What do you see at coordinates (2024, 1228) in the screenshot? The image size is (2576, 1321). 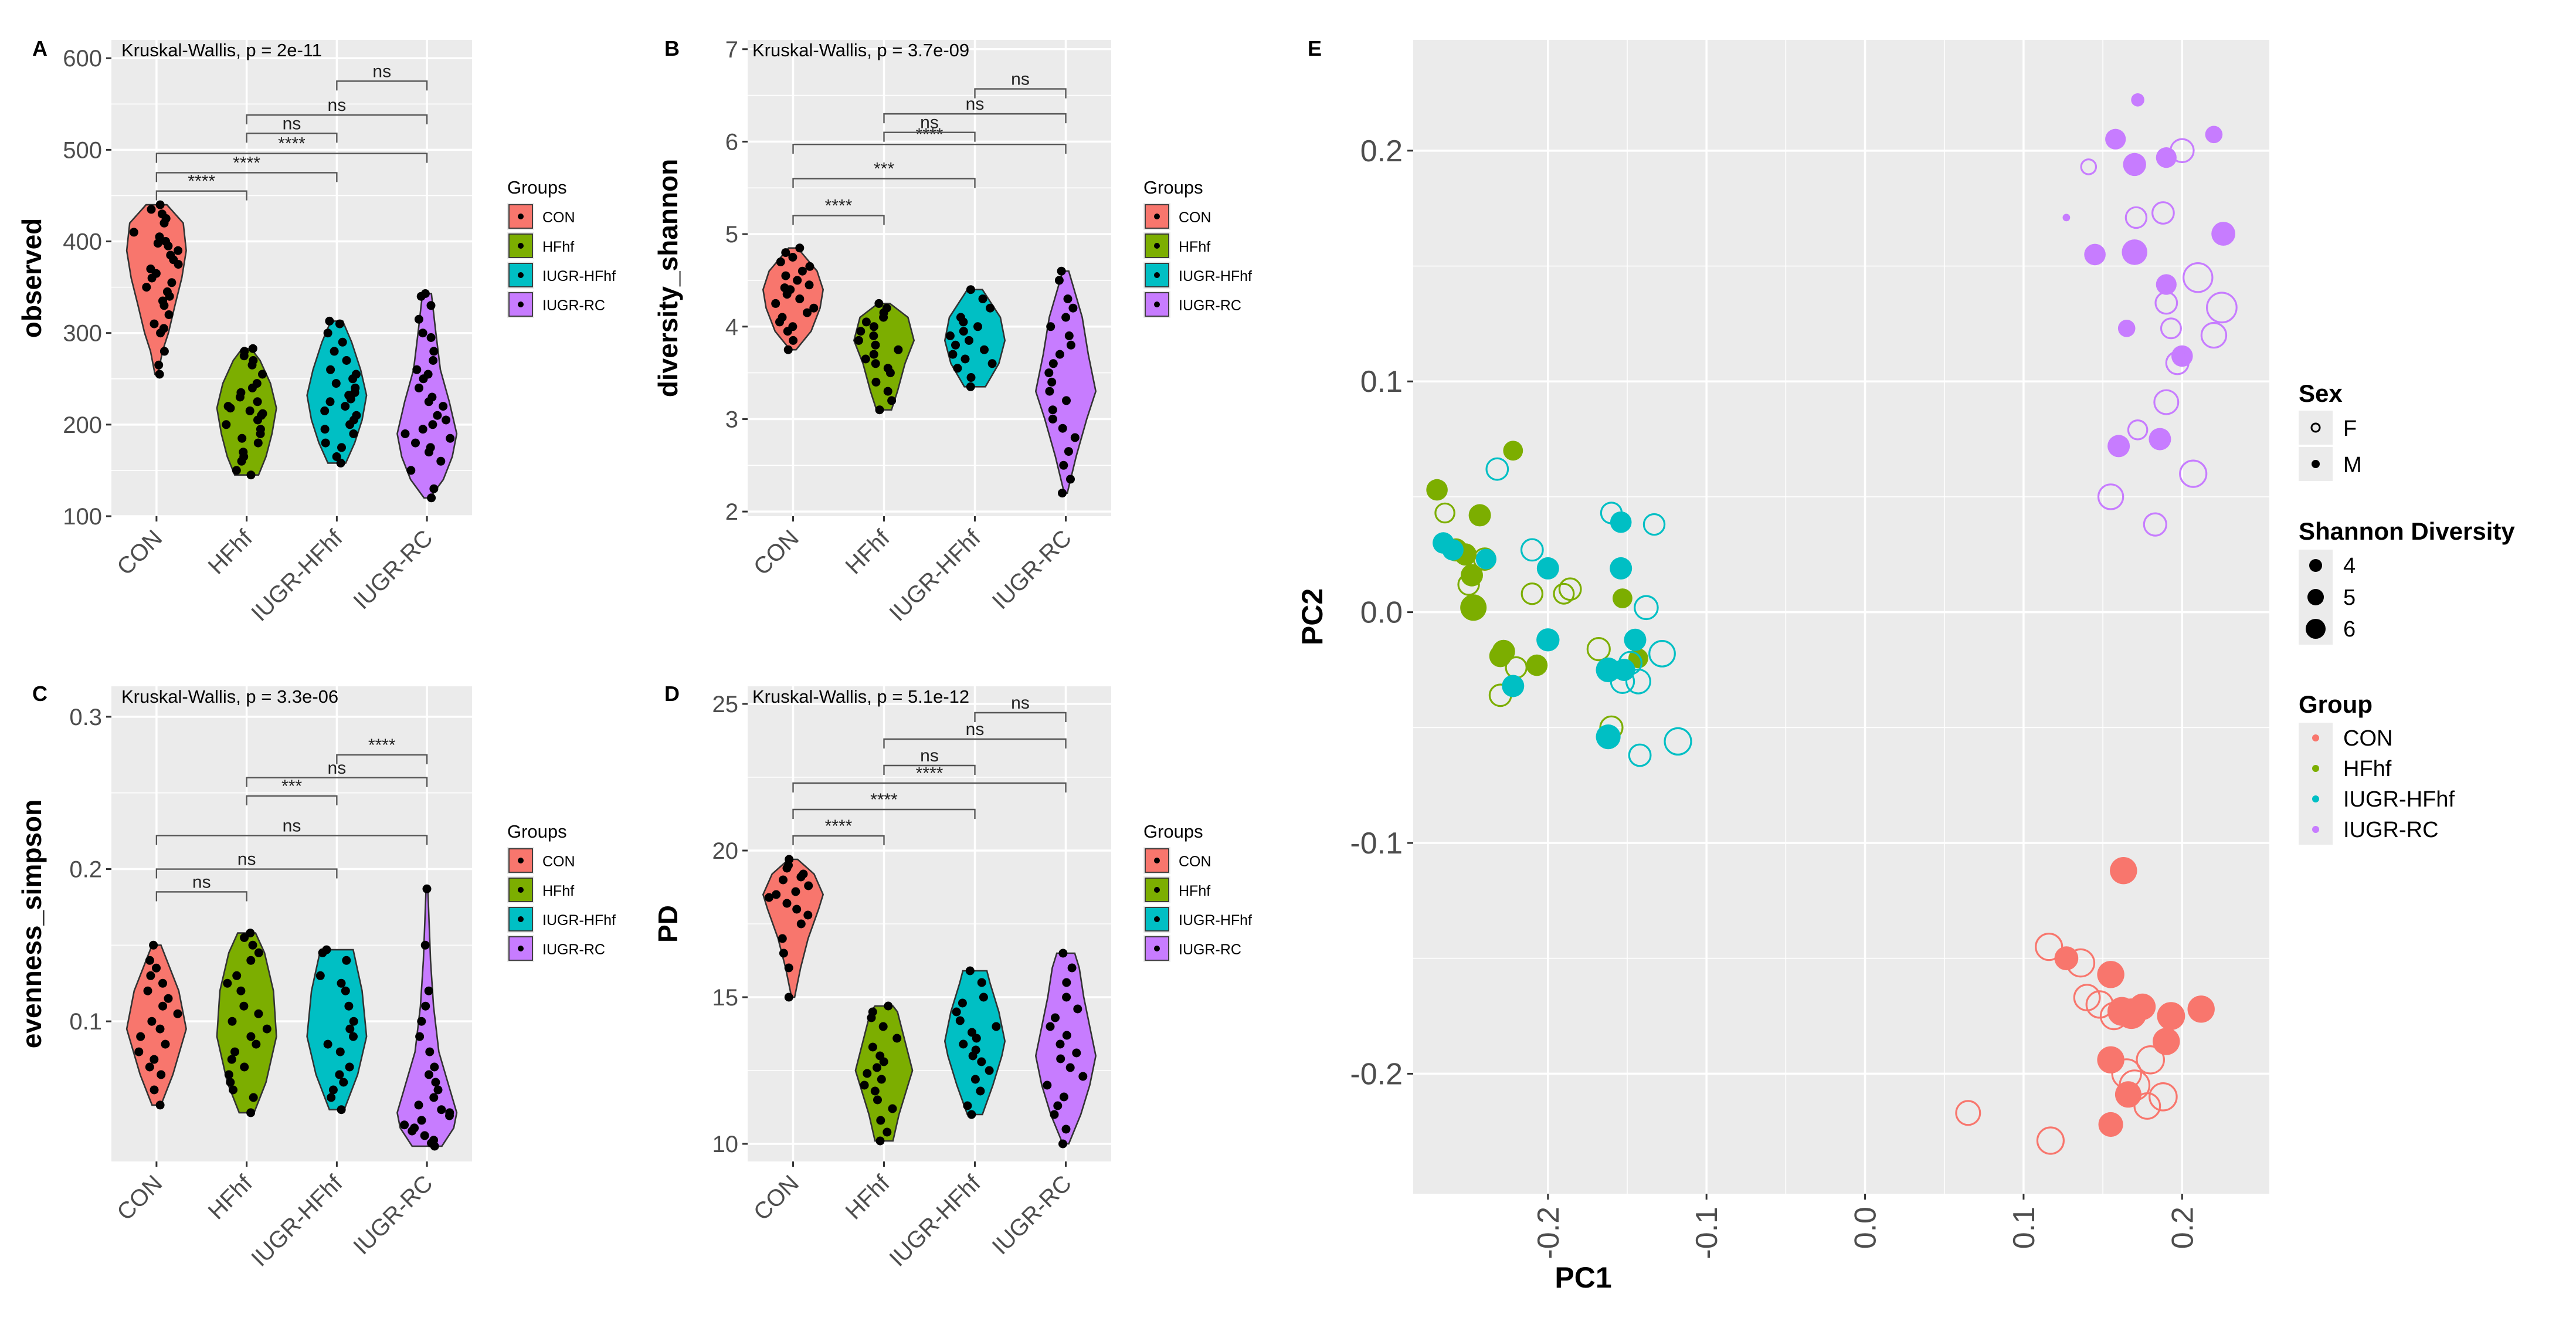 I see `x-tick-label: 0.1` at bounding box center [2024, 1228].